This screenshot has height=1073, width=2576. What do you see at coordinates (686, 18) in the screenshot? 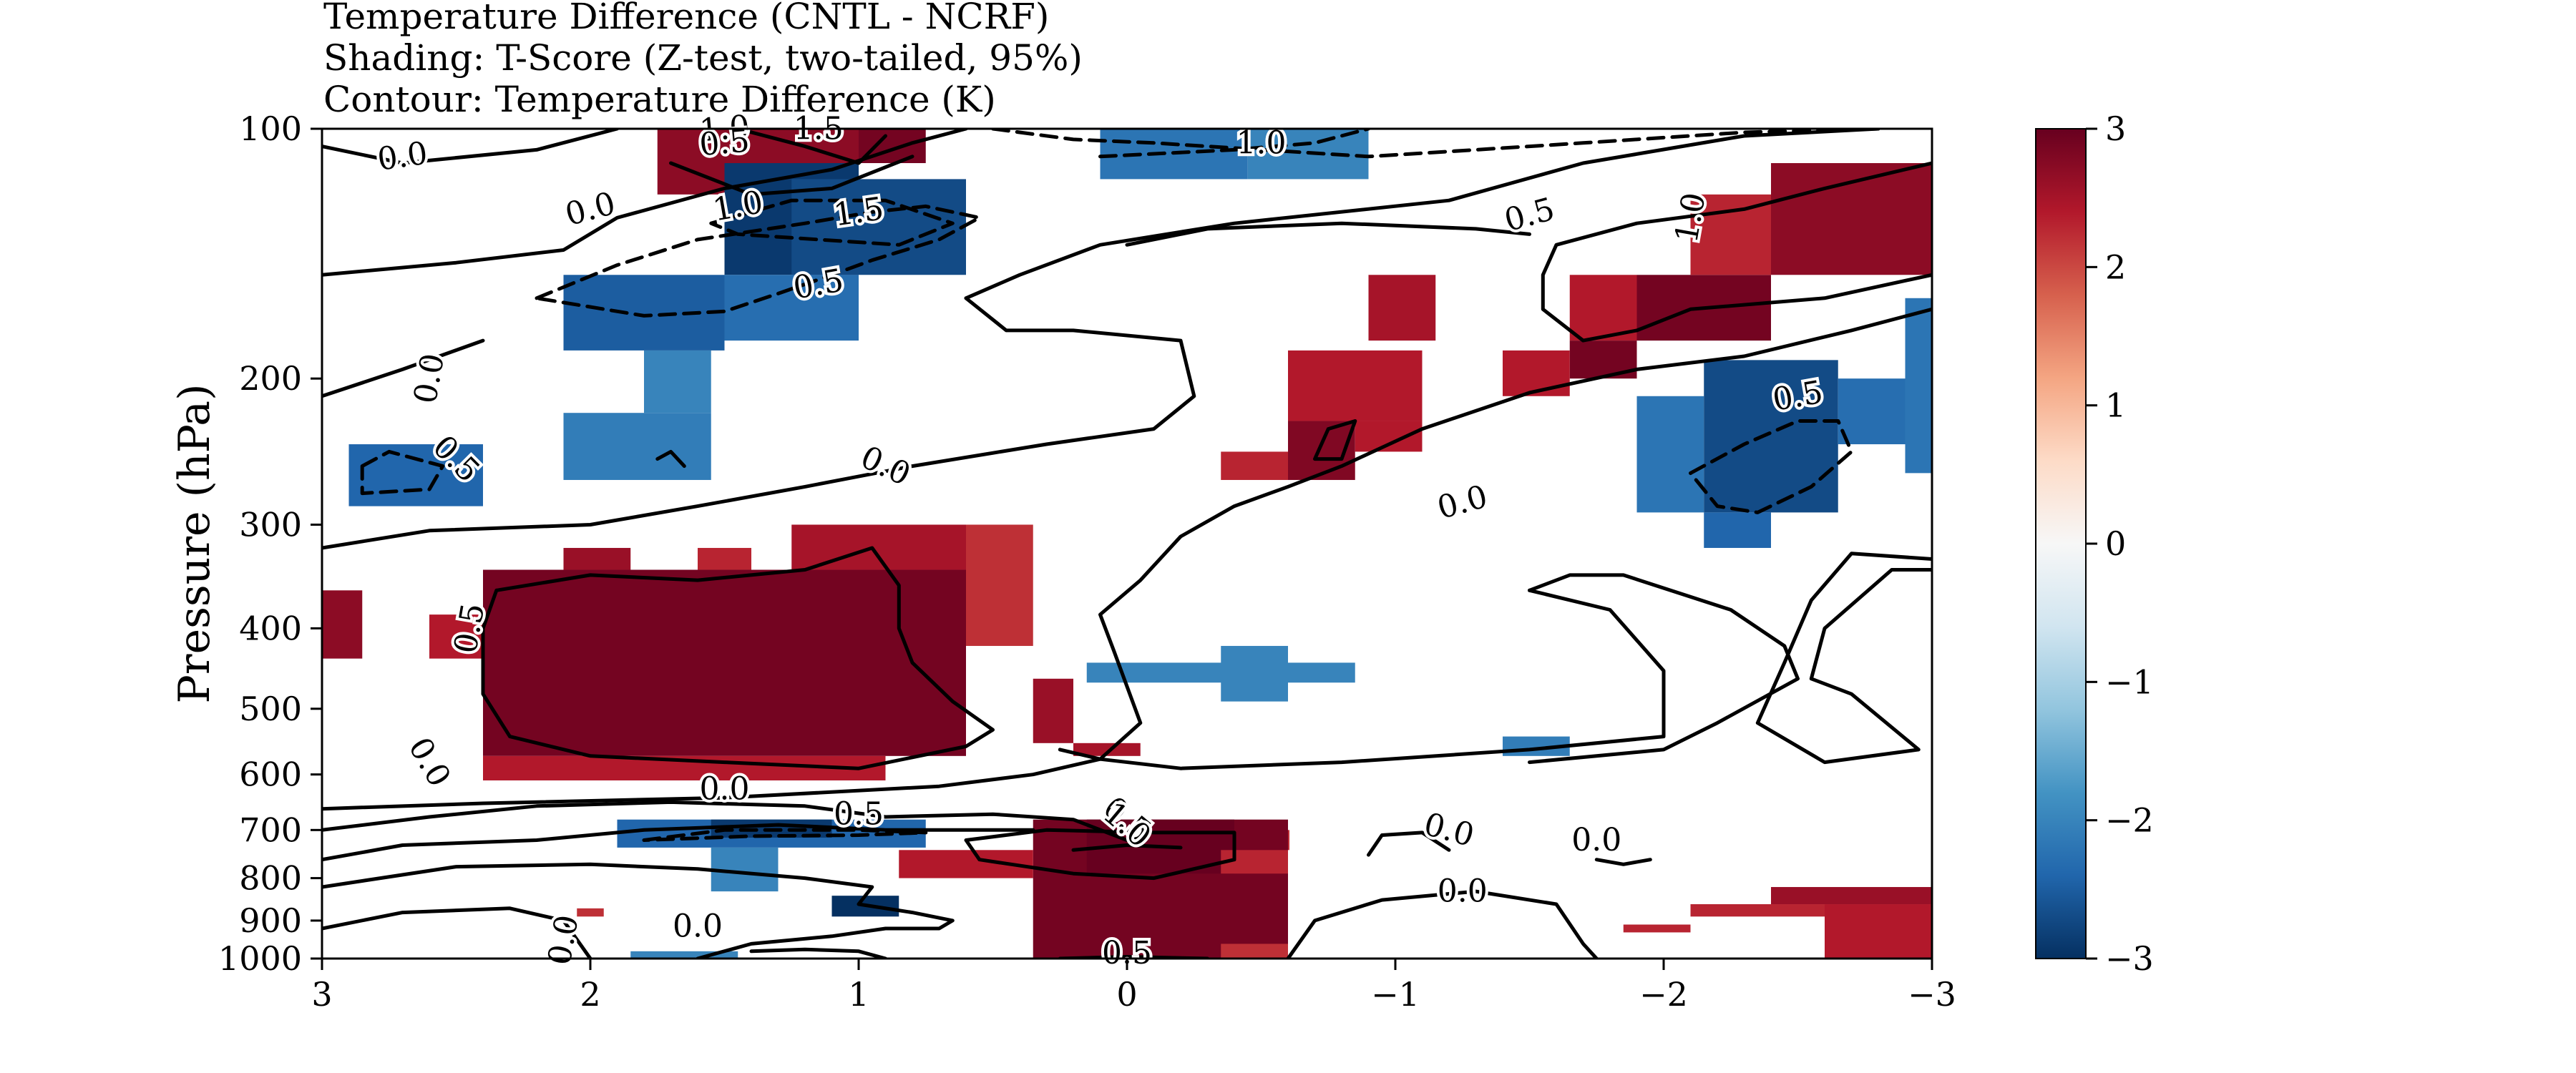
I see `title-line-1: Temperature Difference (CNTL - NCRF)` at bounding box center [686, 18].